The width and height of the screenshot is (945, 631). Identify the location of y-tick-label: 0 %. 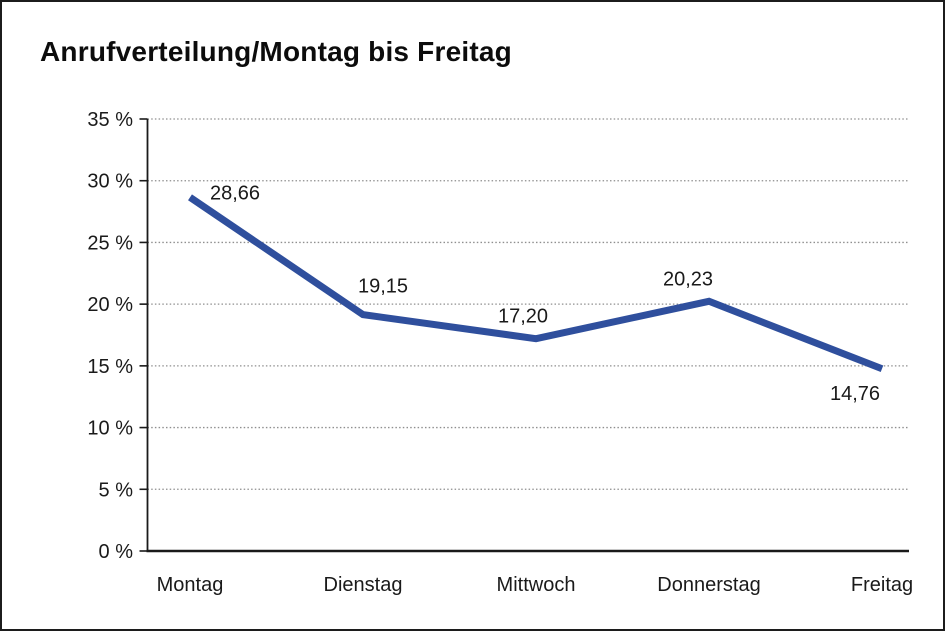
(116, 552).